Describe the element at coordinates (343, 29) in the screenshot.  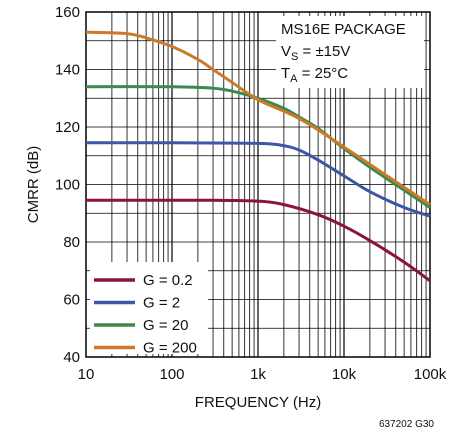
I see `package-note: MS16E PACKAGE` at that location.